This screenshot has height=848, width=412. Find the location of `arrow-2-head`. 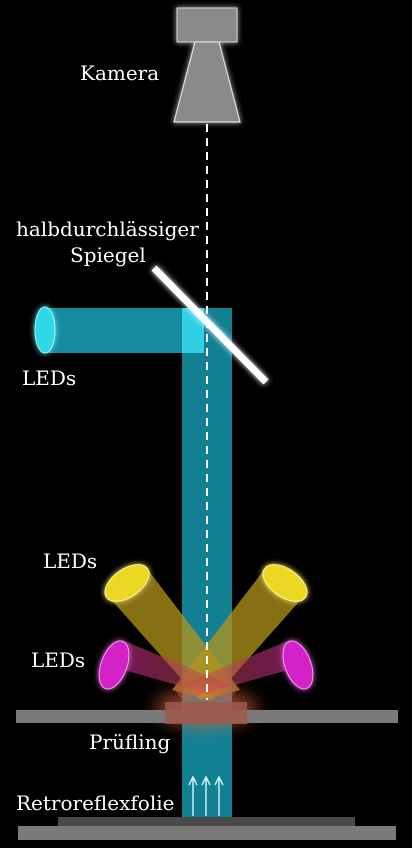

arrow-2-head is located at coordinates (206, 780).